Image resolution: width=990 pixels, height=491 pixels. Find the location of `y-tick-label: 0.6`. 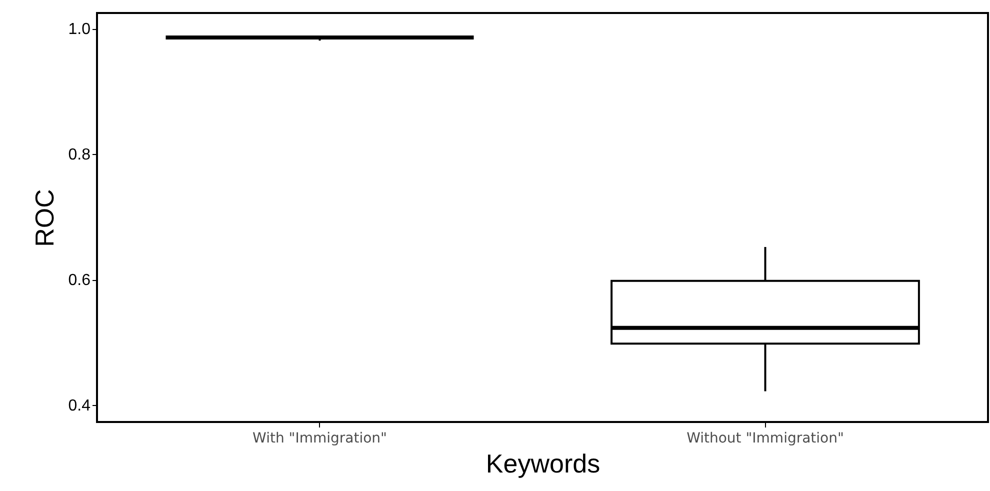

y-tick-label: 0.6 is located at coordinates (79, 281).